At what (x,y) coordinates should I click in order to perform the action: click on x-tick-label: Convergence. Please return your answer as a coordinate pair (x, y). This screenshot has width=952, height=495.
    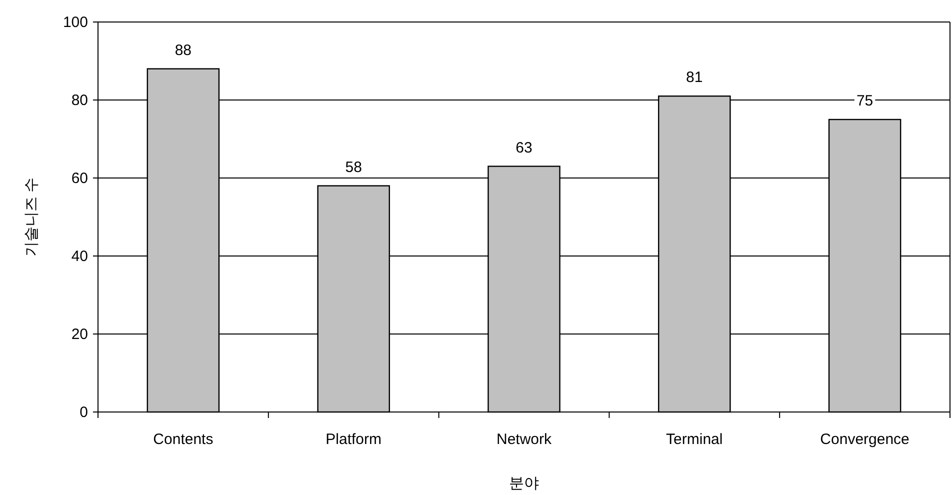
    Looking at the image, I should click on (865, 439).